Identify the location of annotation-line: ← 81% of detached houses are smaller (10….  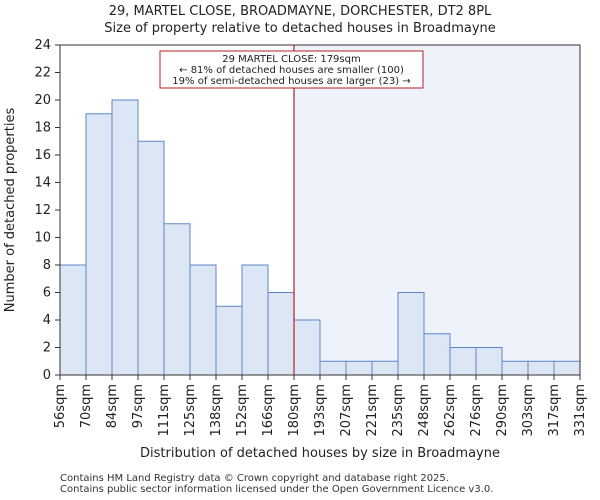
(291, 70).